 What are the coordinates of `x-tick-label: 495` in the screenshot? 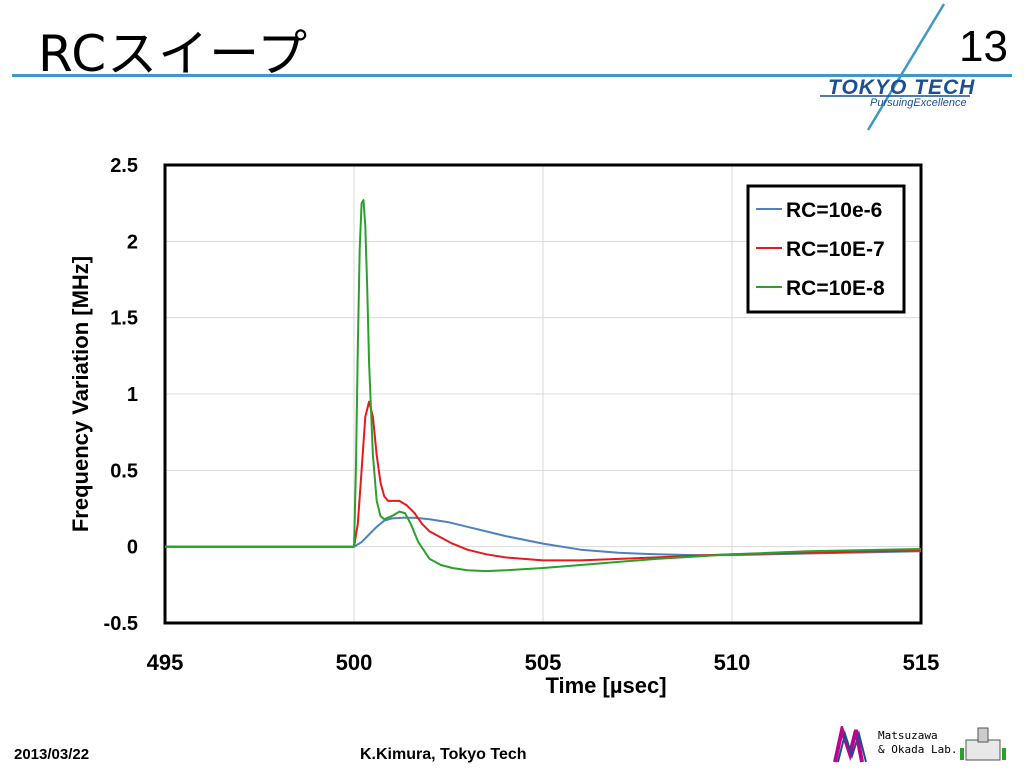 It's located at (165, 662).